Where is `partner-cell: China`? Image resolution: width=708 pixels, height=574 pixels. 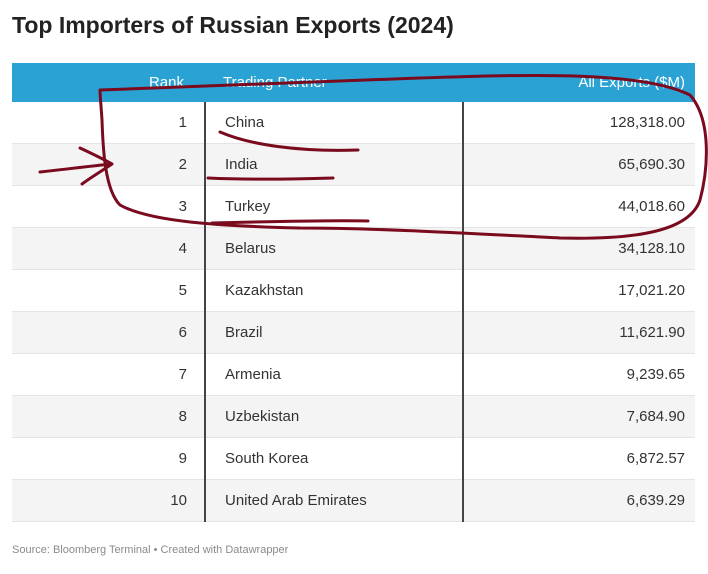
partner-cell: China is located at coordinates (245, 122).